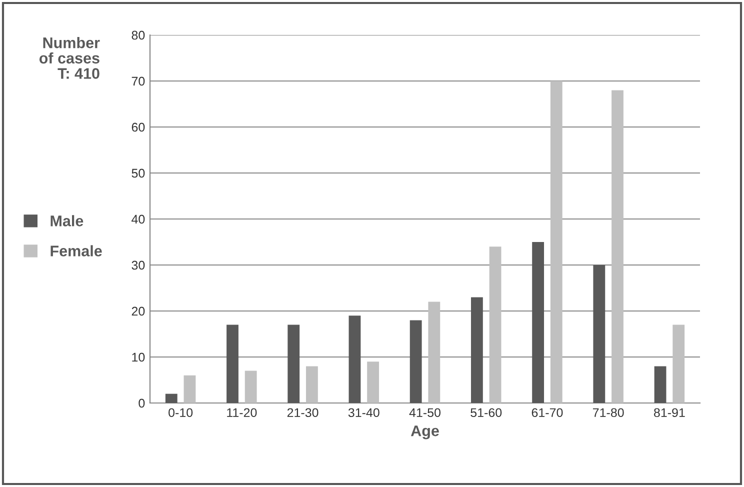 The width and height of the screenshot is (744, 487). I want to click on y-tick-label: 50, so click(138, 173).